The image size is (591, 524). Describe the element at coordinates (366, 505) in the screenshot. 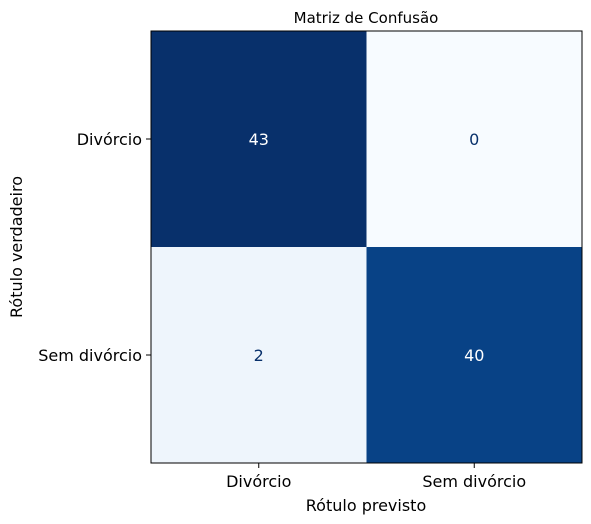

I see `x-axis-label: Rótulo previsto` at that location.